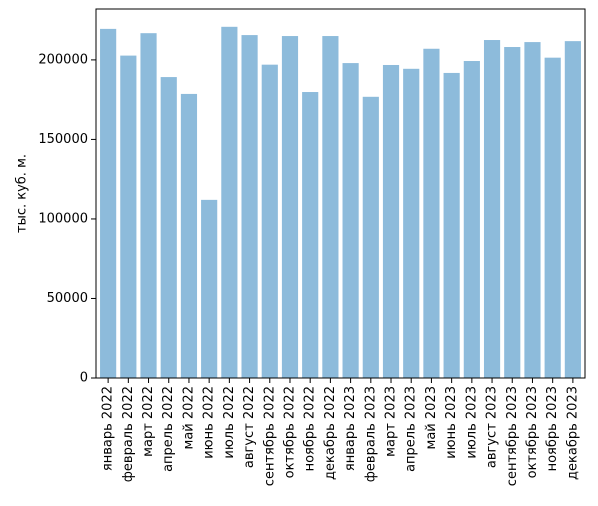 The width and height of the screenshot is (598, 506). What do you see at coordinates (188, 417) in the screenshot?
I see `x-tick-label: май 2022` at bounding box center [188, 417].